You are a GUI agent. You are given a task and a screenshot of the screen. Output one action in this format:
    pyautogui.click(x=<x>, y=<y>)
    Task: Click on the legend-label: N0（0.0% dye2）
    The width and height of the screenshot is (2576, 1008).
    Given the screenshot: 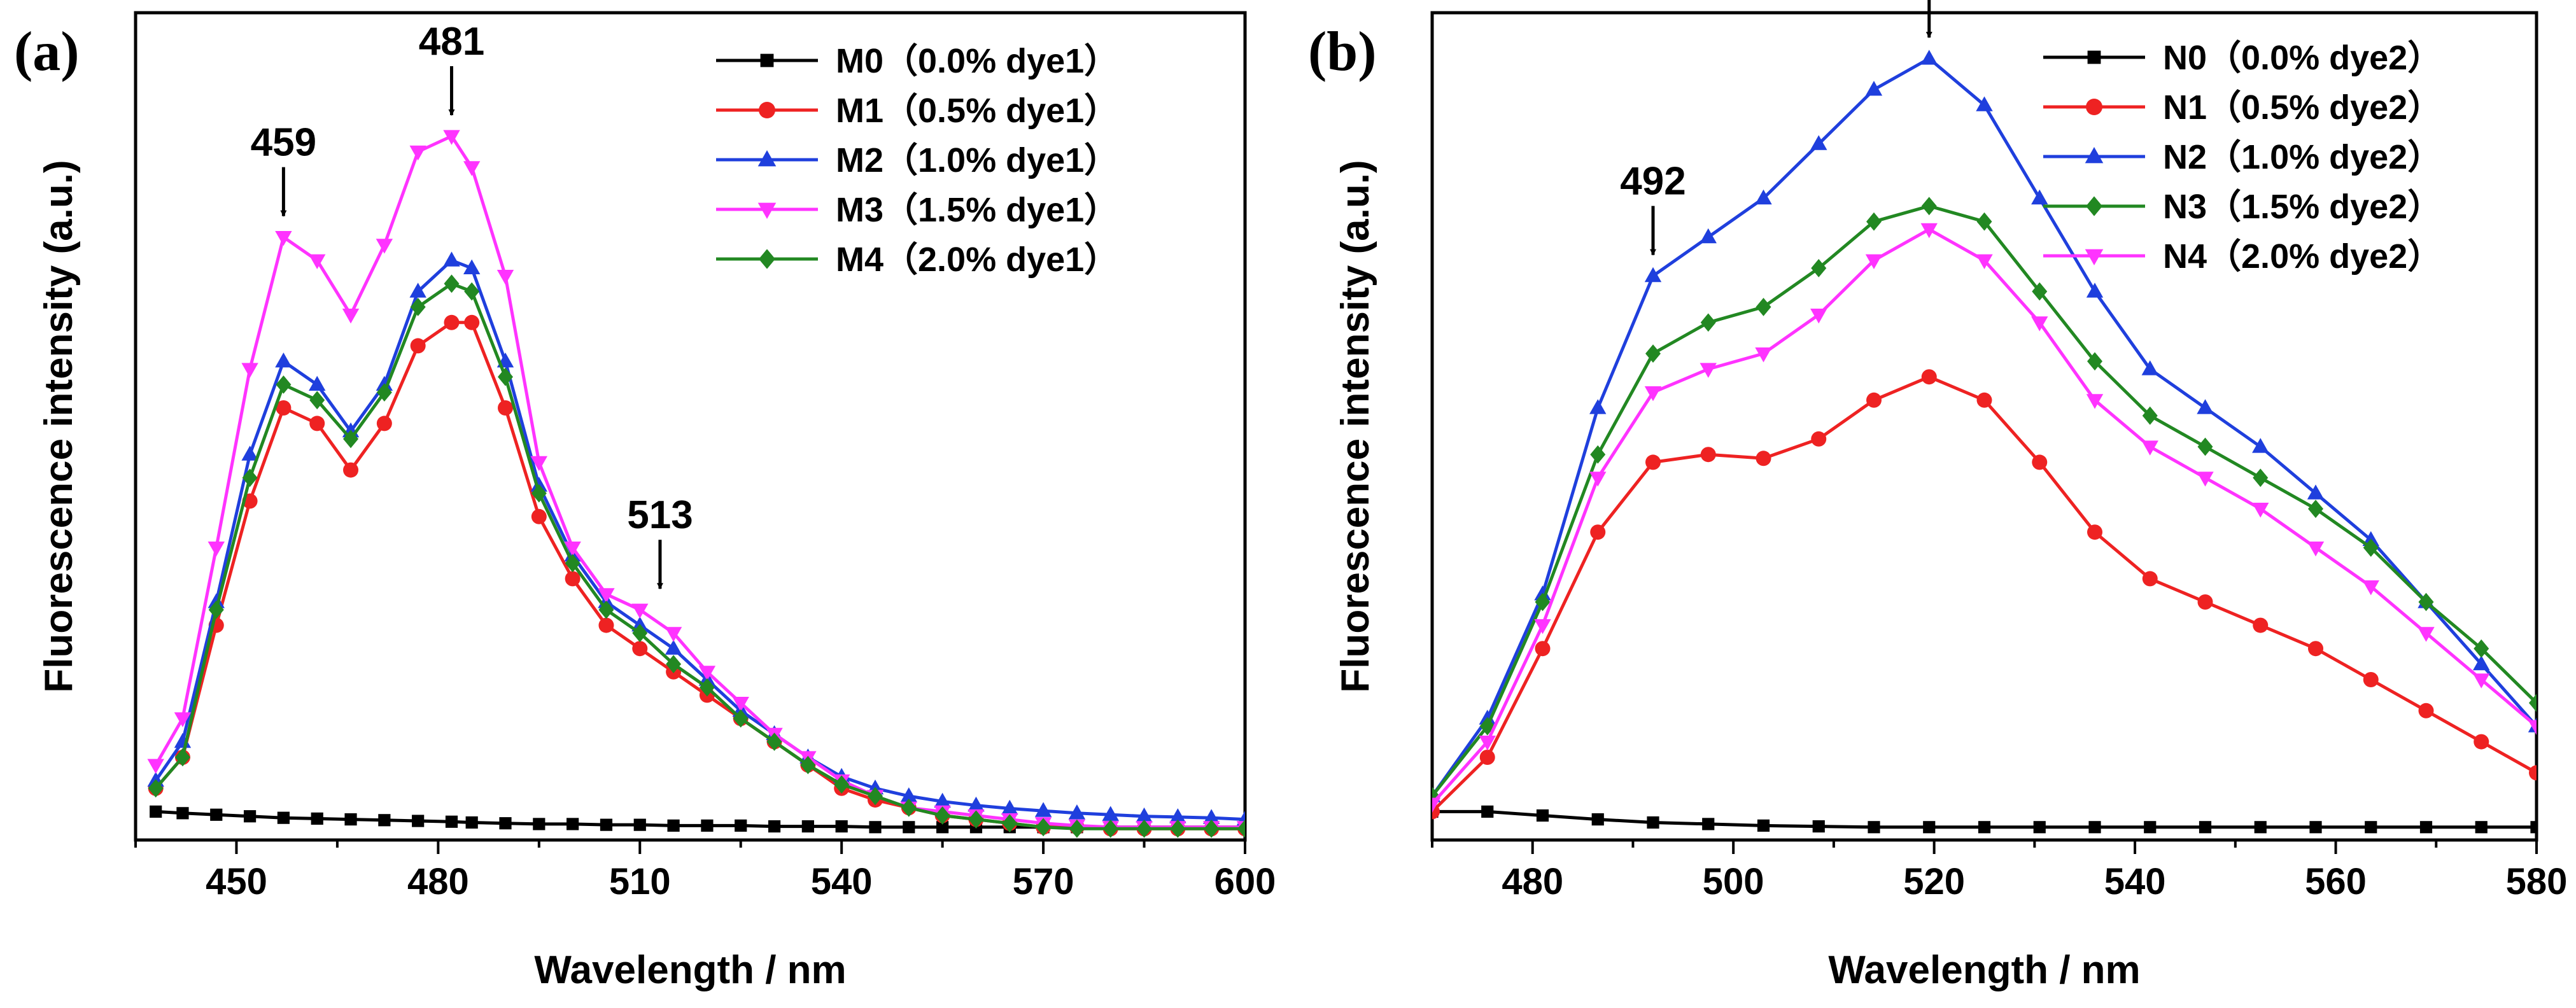 What is the action you would take?
    pyautogui.click(x=2302, y=58)
    